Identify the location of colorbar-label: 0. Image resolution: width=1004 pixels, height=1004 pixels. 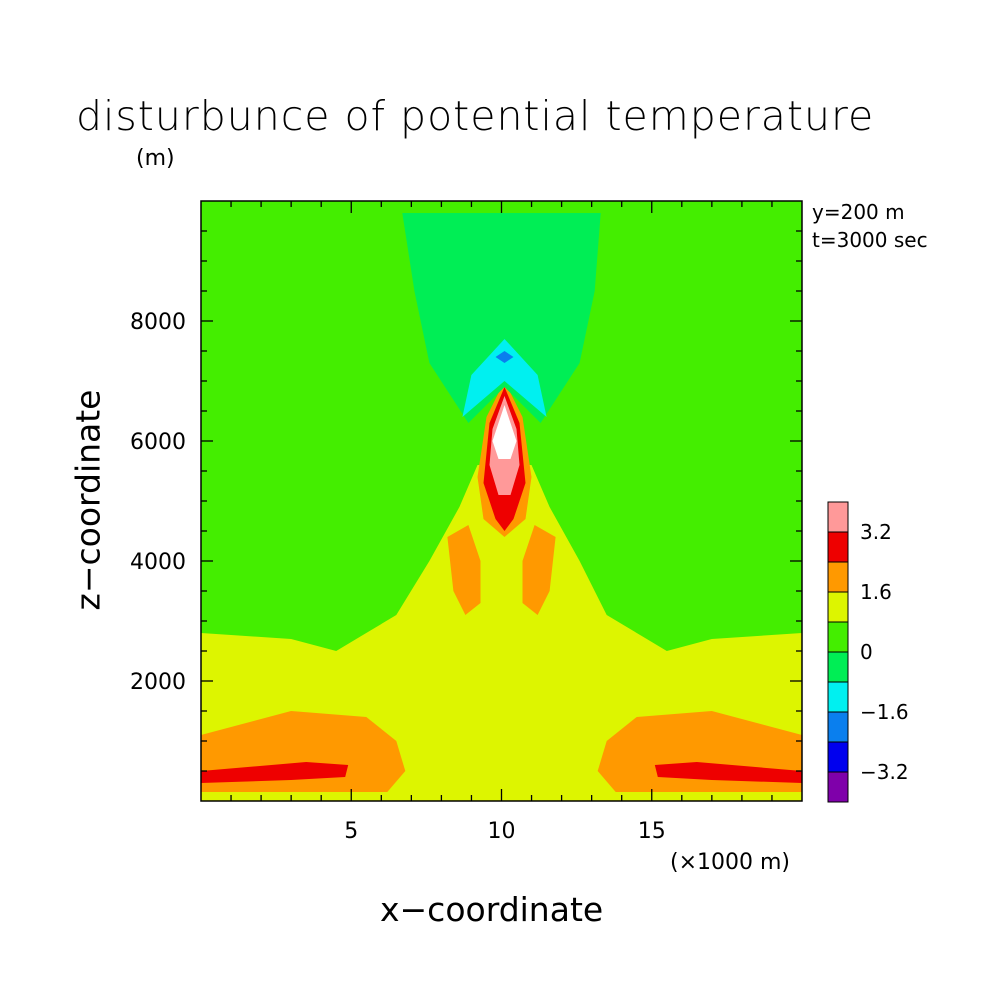
(866, 652).